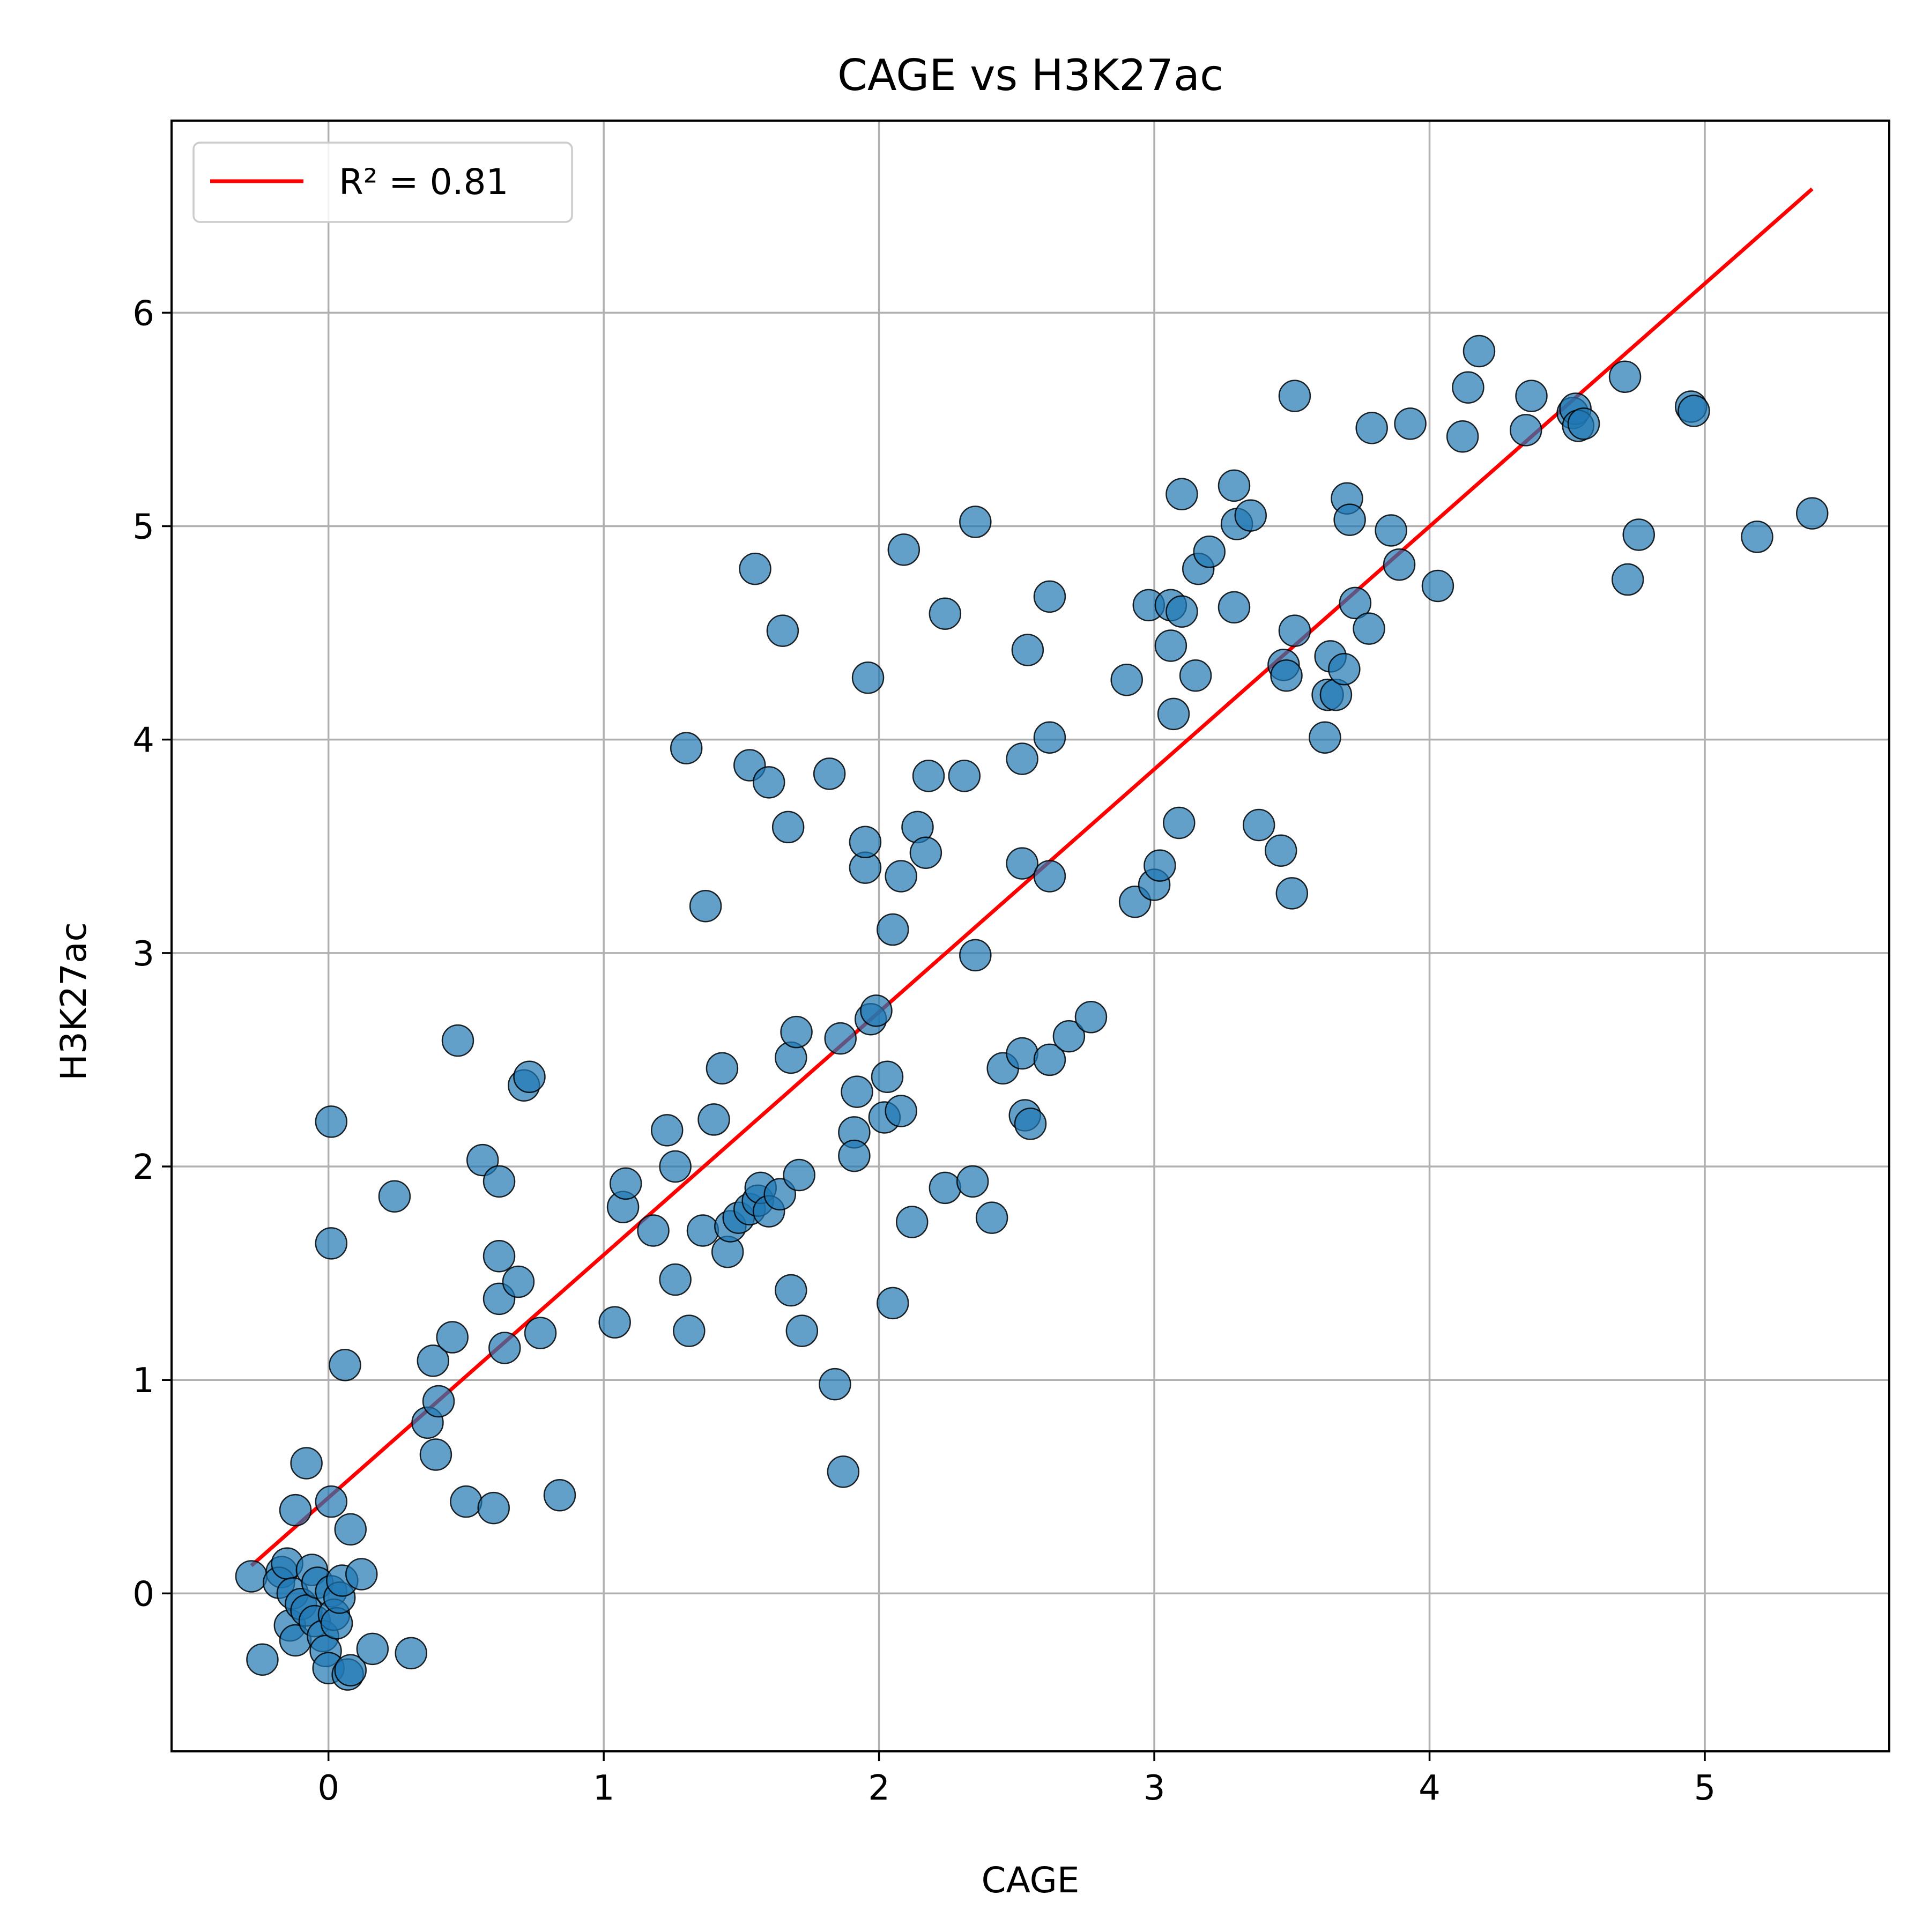 Image resolution: width=1930 pixels, height=1932 pixels. I want to click on x-tick-label: 5, so click(1705, 1788).